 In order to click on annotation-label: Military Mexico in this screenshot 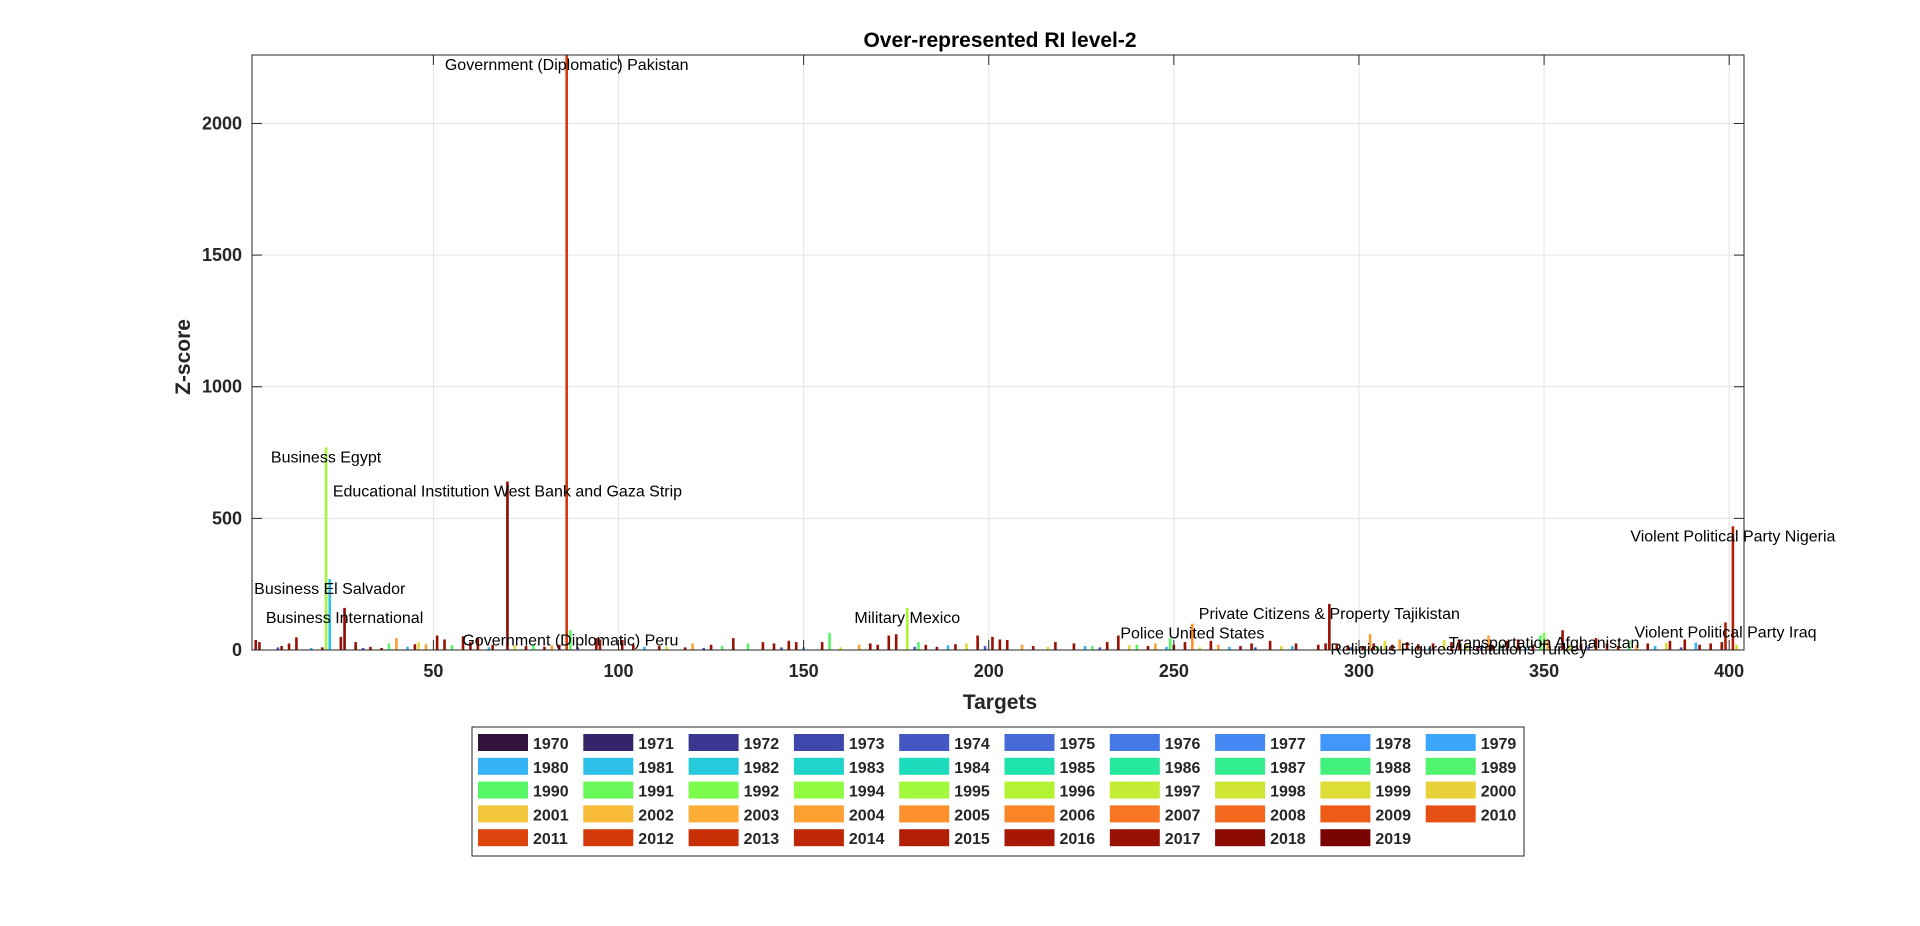, I will do `click(907, 618)`.